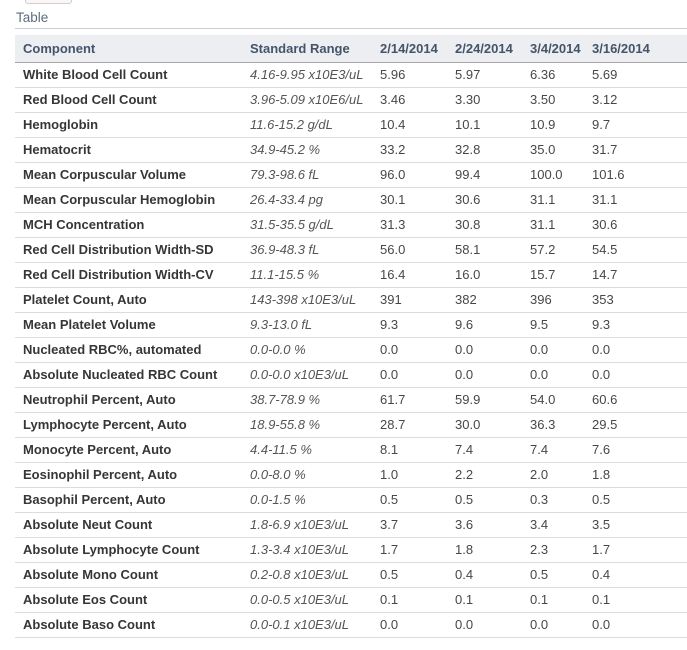 This screenshot has height=650, width=687. Describe the element at coordinates (307, 400) in the screenshot. I see `standard-range-cell: 38.7-78.9 %` at that location.